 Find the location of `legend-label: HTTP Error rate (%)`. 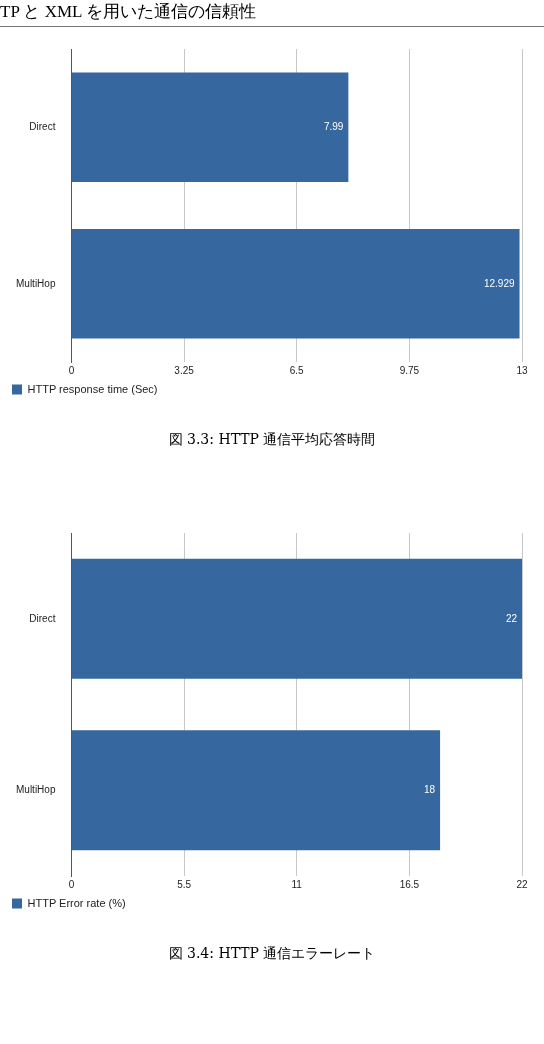

legend-label: HTTP Error rate (%) is located at coordinates (76, 902).